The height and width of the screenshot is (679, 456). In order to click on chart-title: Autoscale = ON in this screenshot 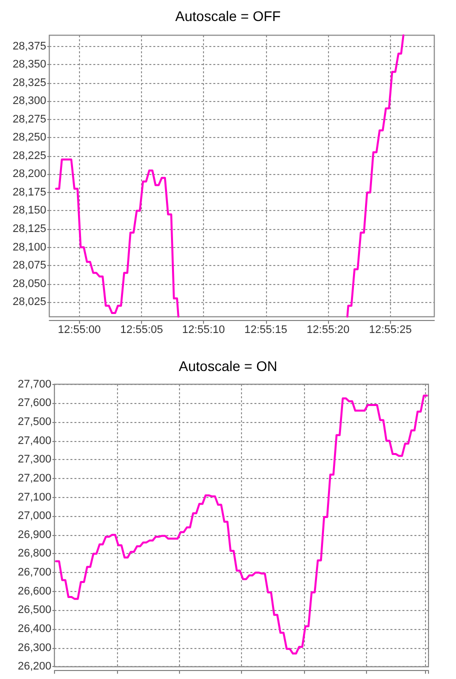, I will do `click(228, 366)`.